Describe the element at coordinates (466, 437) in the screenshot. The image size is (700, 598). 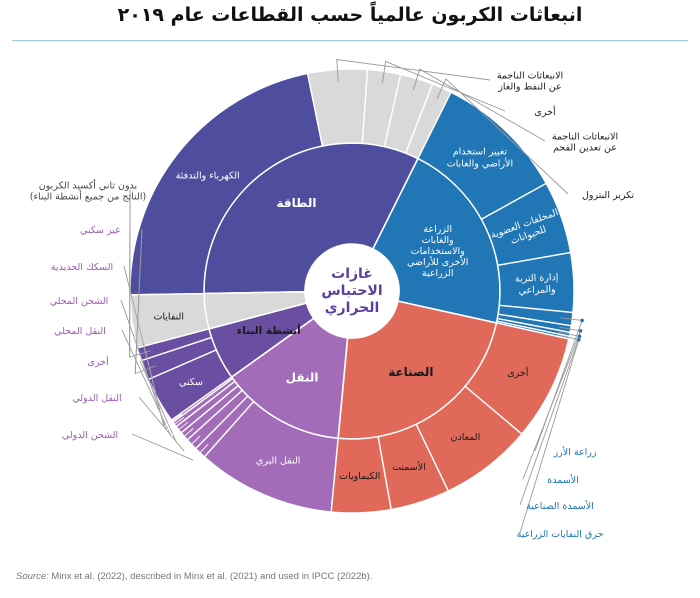
I see `outer-label-13: المعادن` at that location.